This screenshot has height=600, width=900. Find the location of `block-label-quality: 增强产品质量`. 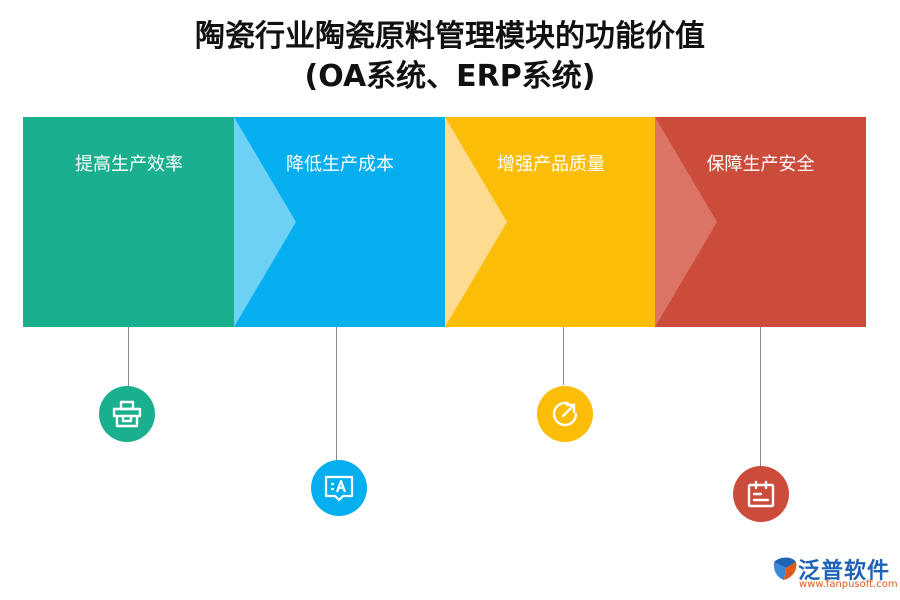

block-label-quality: 增强产品质量 is located at coordinates (551, 164).